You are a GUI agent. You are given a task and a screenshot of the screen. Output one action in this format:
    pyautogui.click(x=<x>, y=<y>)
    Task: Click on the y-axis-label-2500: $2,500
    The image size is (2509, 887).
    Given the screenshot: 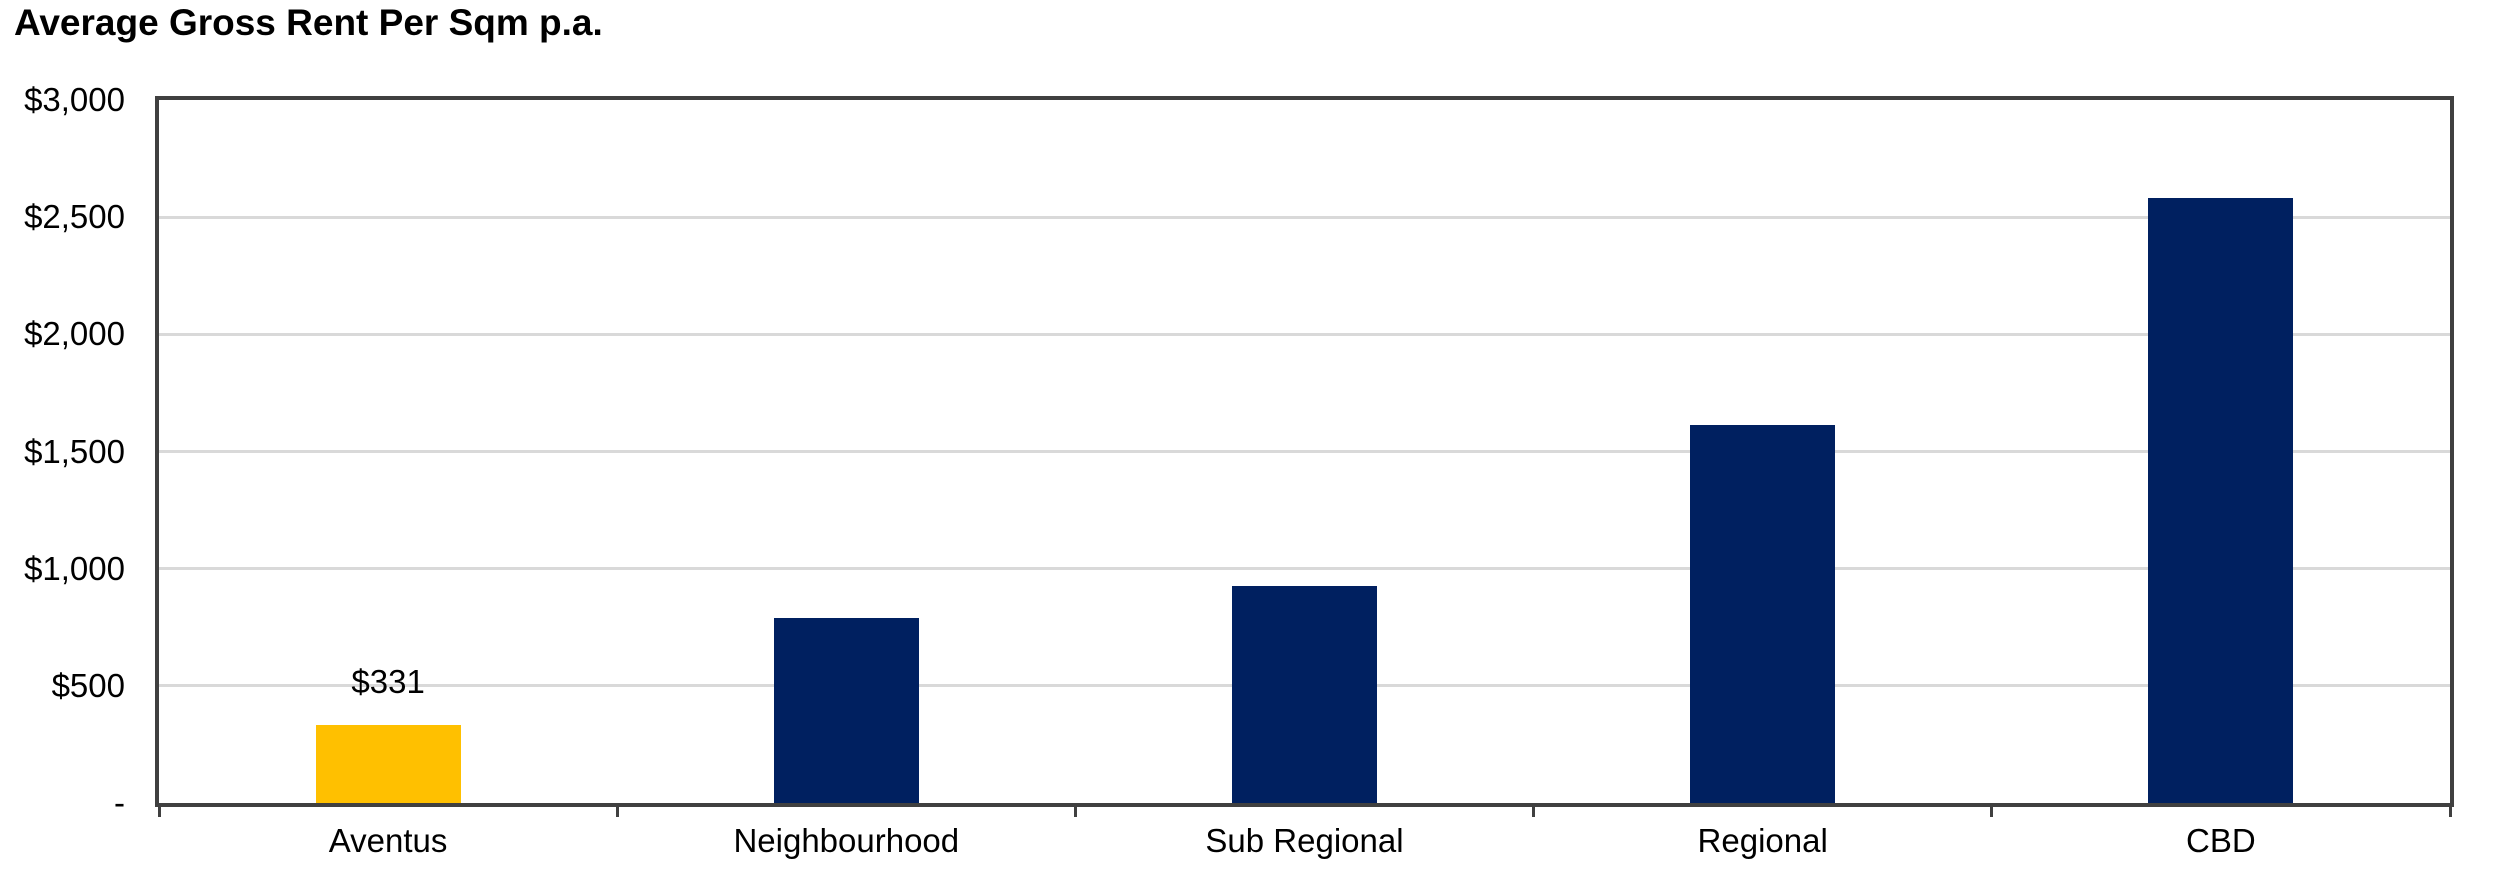 What is the action you would take?
    pyautogui.click(x=74, y=217)
    